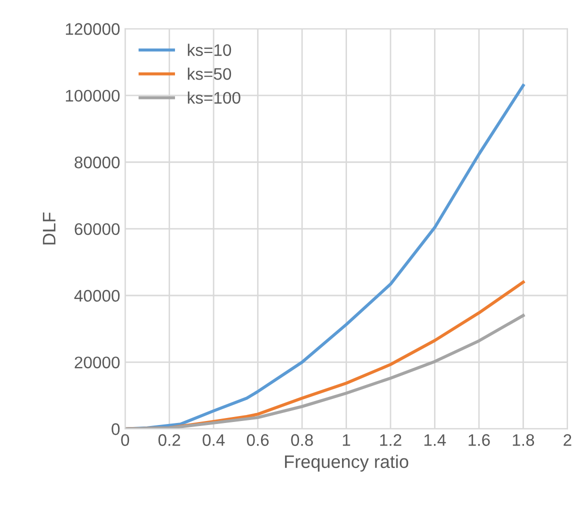 The height and width of the screenshot is (523, 582). I want to click on y-axis-title: DLF, so click(49, 228).